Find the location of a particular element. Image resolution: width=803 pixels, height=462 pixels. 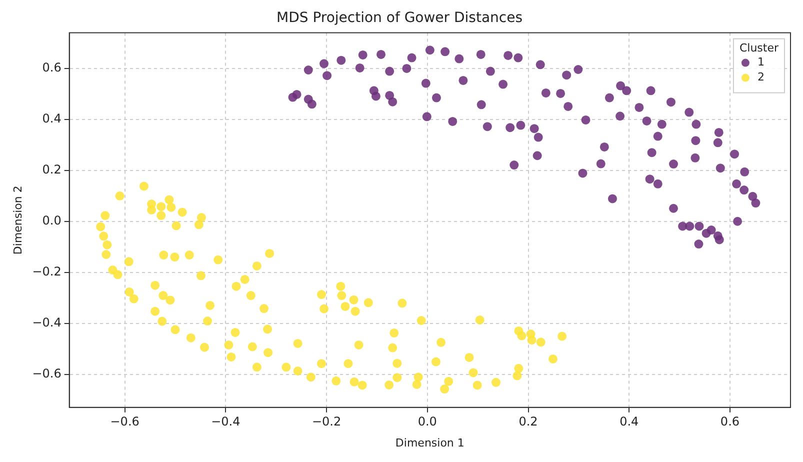

x-tick-label: 0.4 is located at coordinates (629, 421).